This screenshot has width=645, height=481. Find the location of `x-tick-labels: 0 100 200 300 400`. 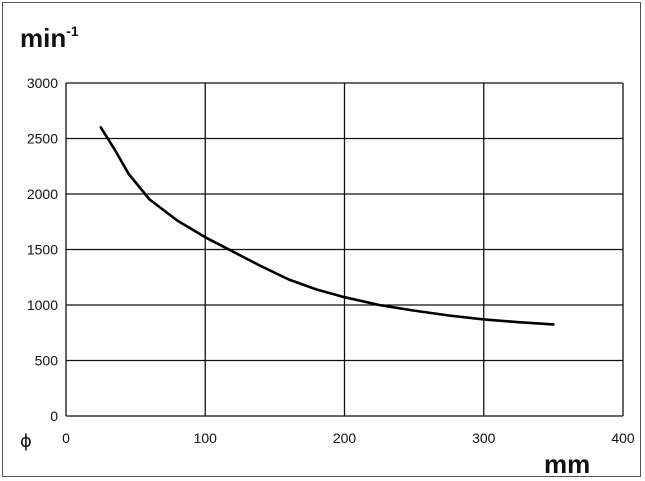

x-tick-labels: 0 100 200 300 400 is located at coordinates (348, 438).